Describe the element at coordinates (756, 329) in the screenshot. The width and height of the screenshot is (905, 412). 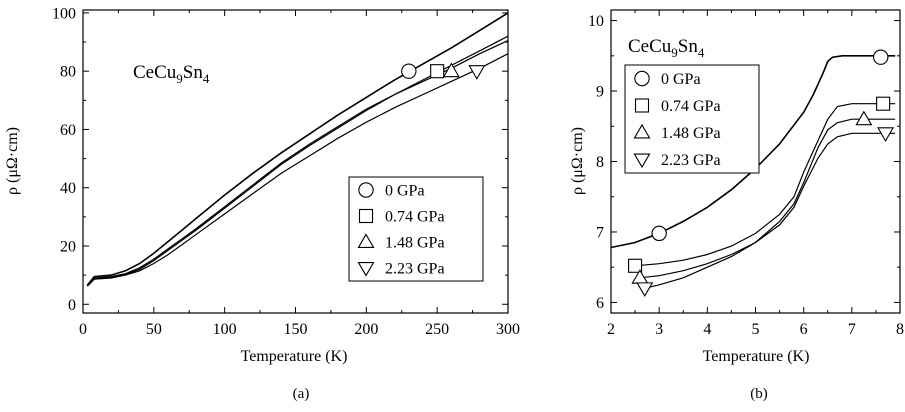
I see `x-tick-label: 5` at that location.